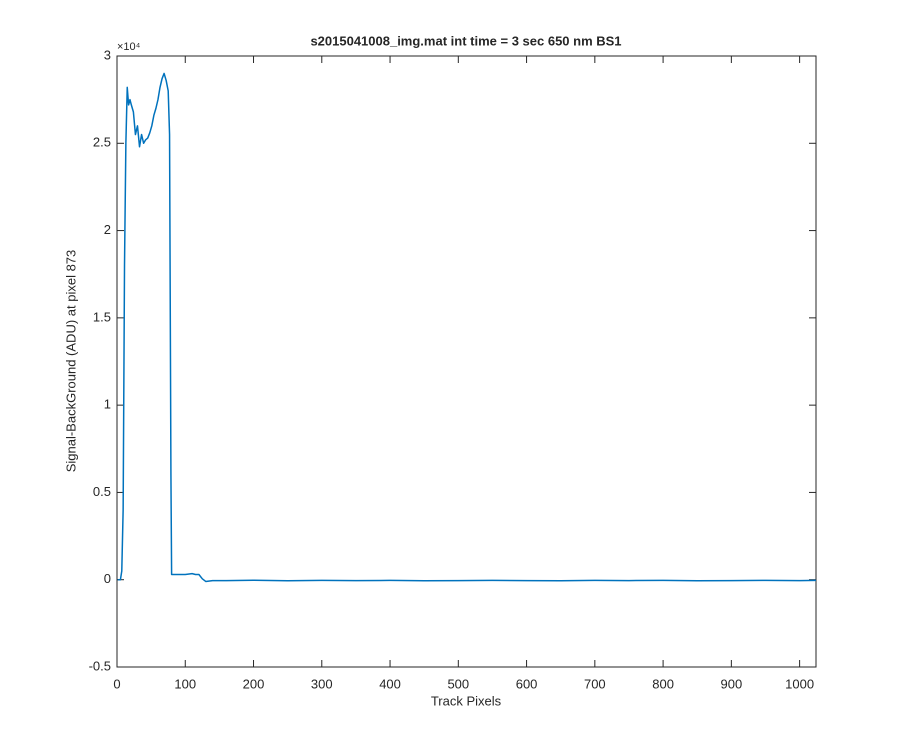 The height and width of the screenshot is (750, 900). I want to click on x-tick-label: 700, so click(595, 683).